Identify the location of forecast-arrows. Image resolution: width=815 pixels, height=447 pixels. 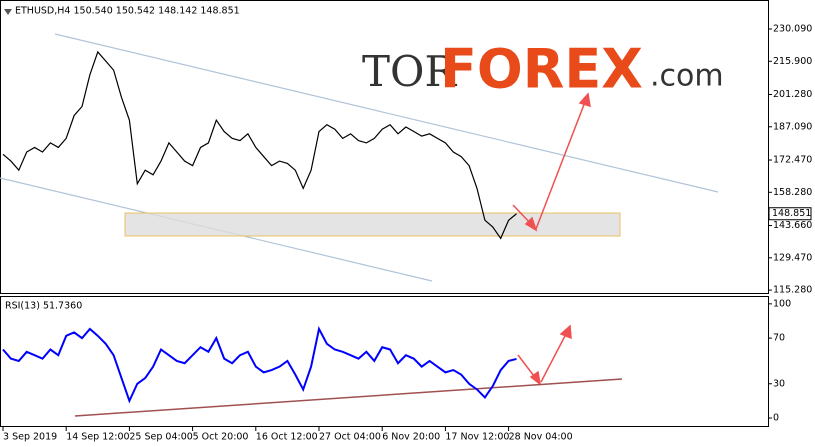
(551, 239).